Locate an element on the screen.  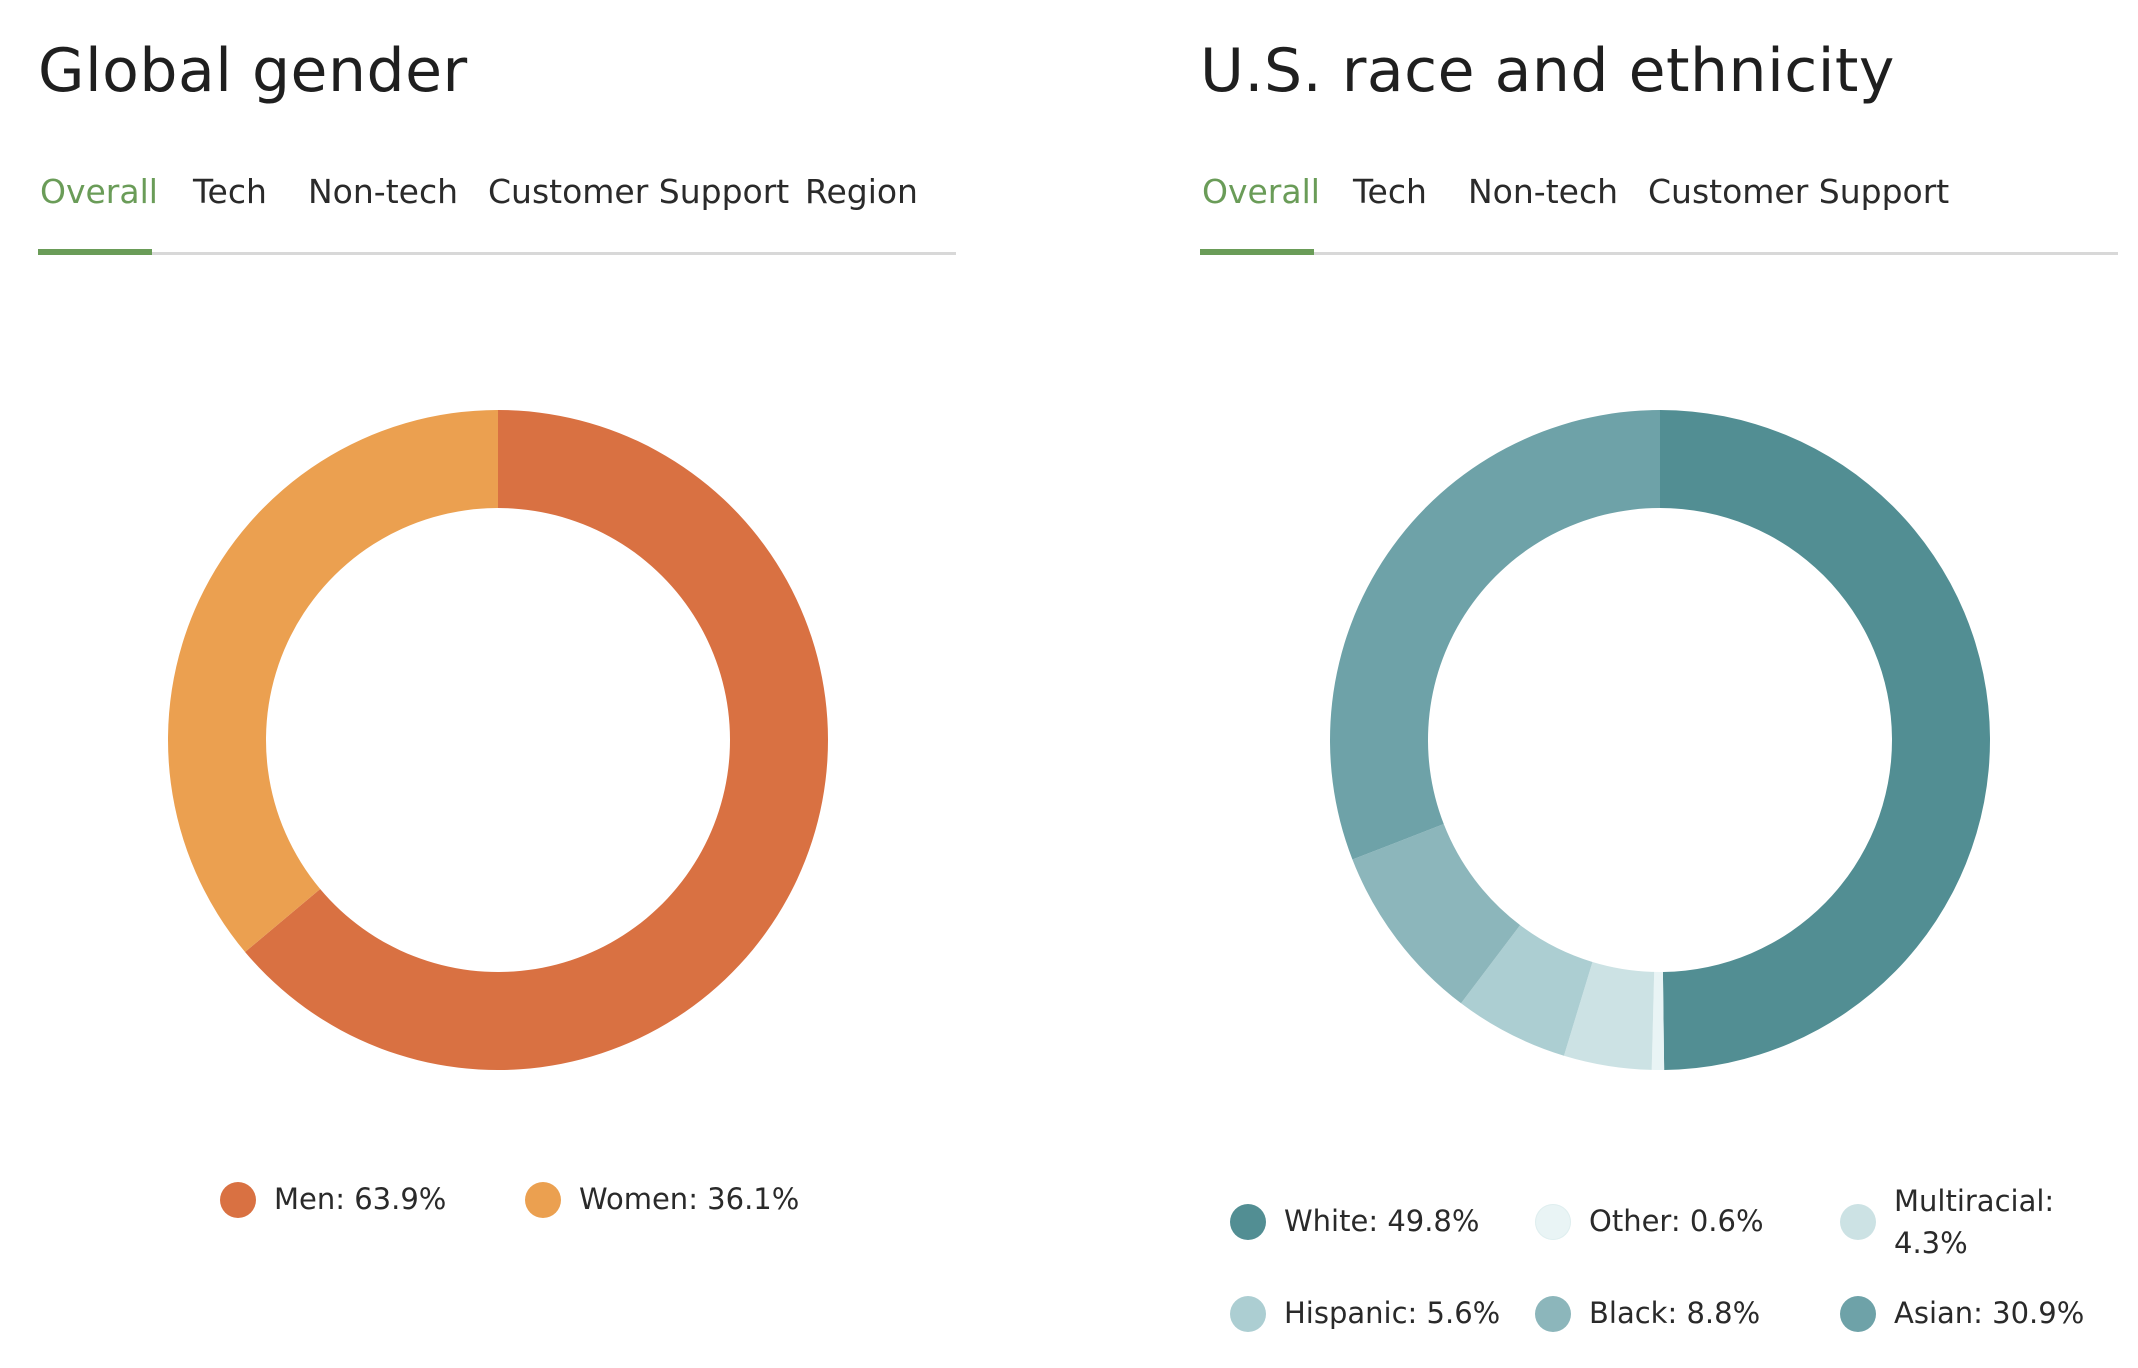
legend-label-asian: Asian: 30.9% is located at coordinates (1989, 1313).